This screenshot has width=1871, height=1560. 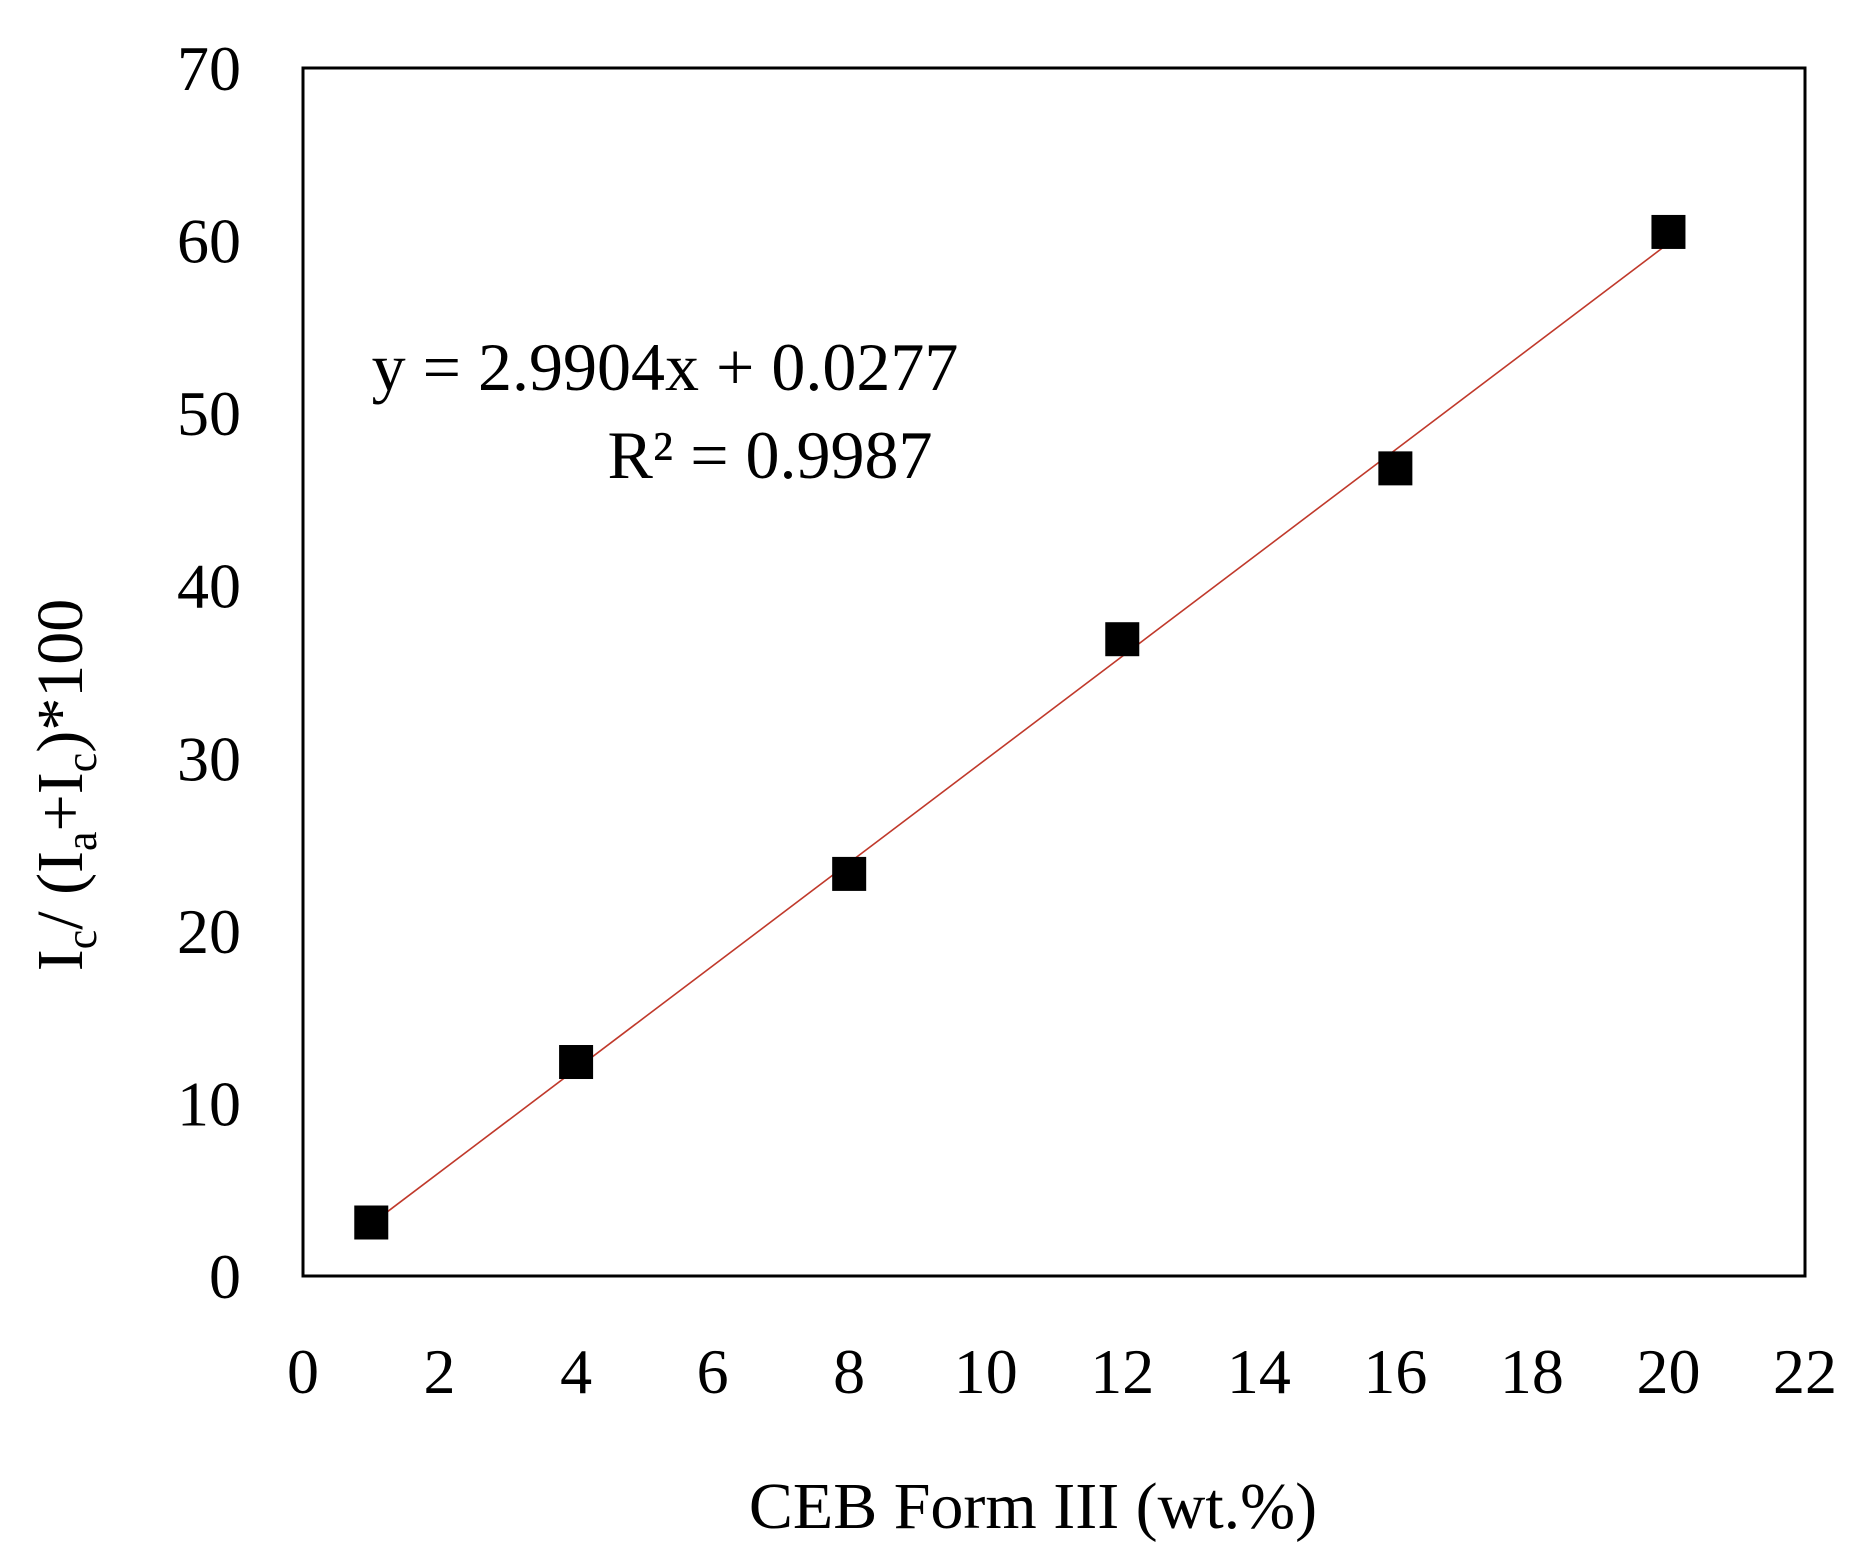 I want to click on x-tick-label: 0, so click(x=303, y=1371).